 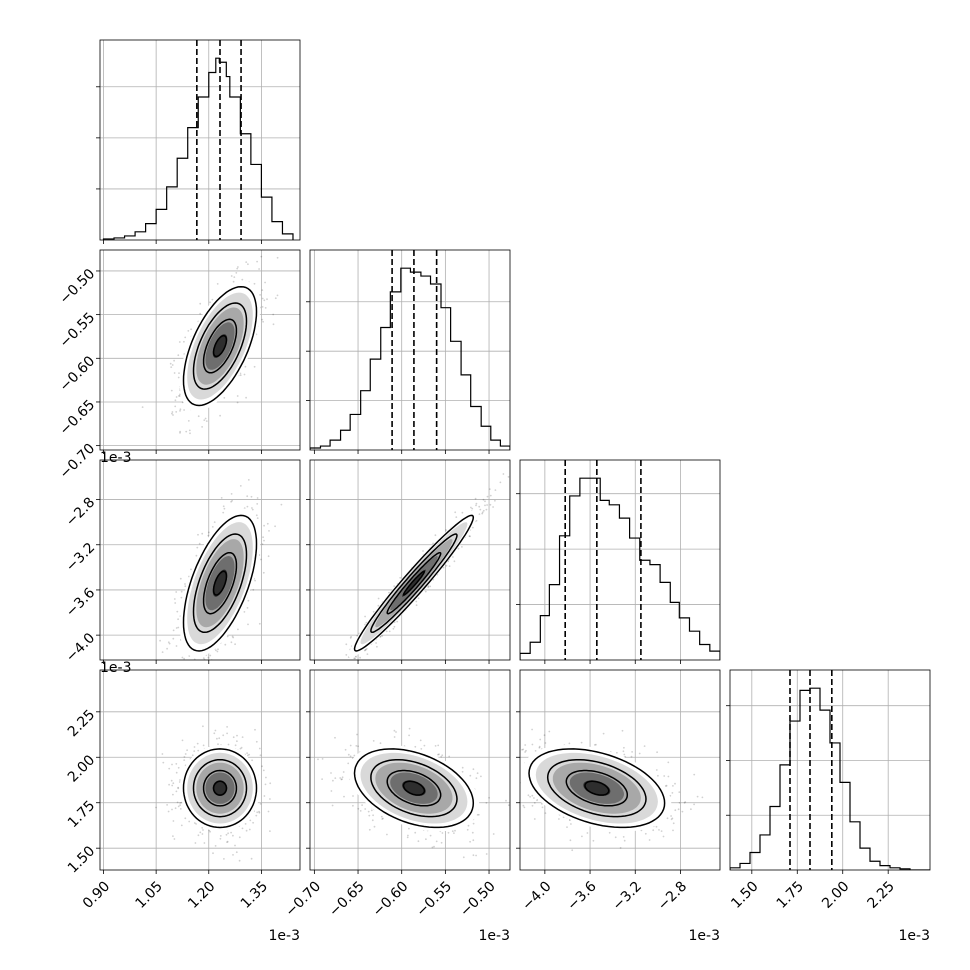 I want to click on density-fill, so click(x=414, y=583).